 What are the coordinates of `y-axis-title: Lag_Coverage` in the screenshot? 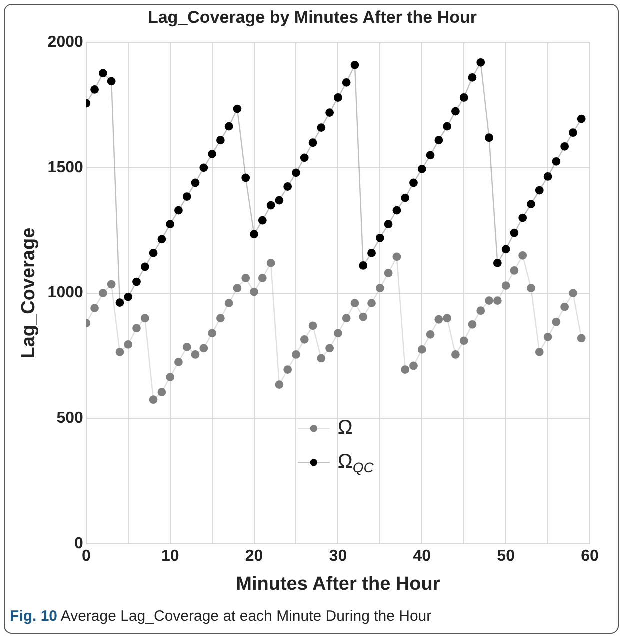 It's located at (29, 293).